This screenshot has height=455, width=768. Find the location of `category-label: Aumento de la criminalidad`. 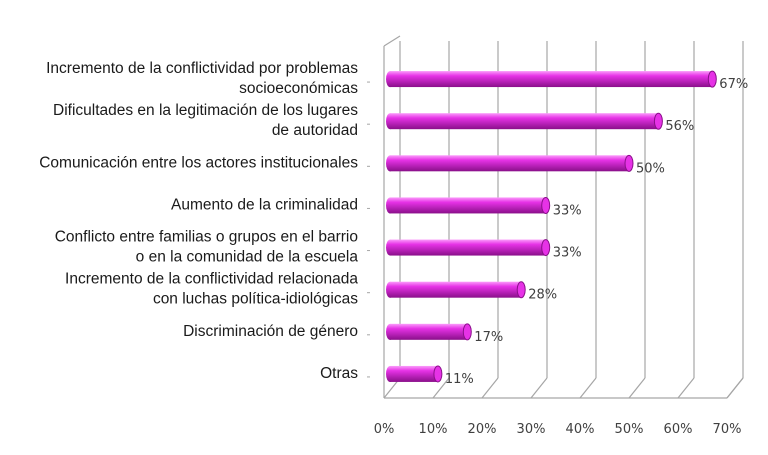

category-label: Aumento de la criminalidad is located at coordinates (264, 204).